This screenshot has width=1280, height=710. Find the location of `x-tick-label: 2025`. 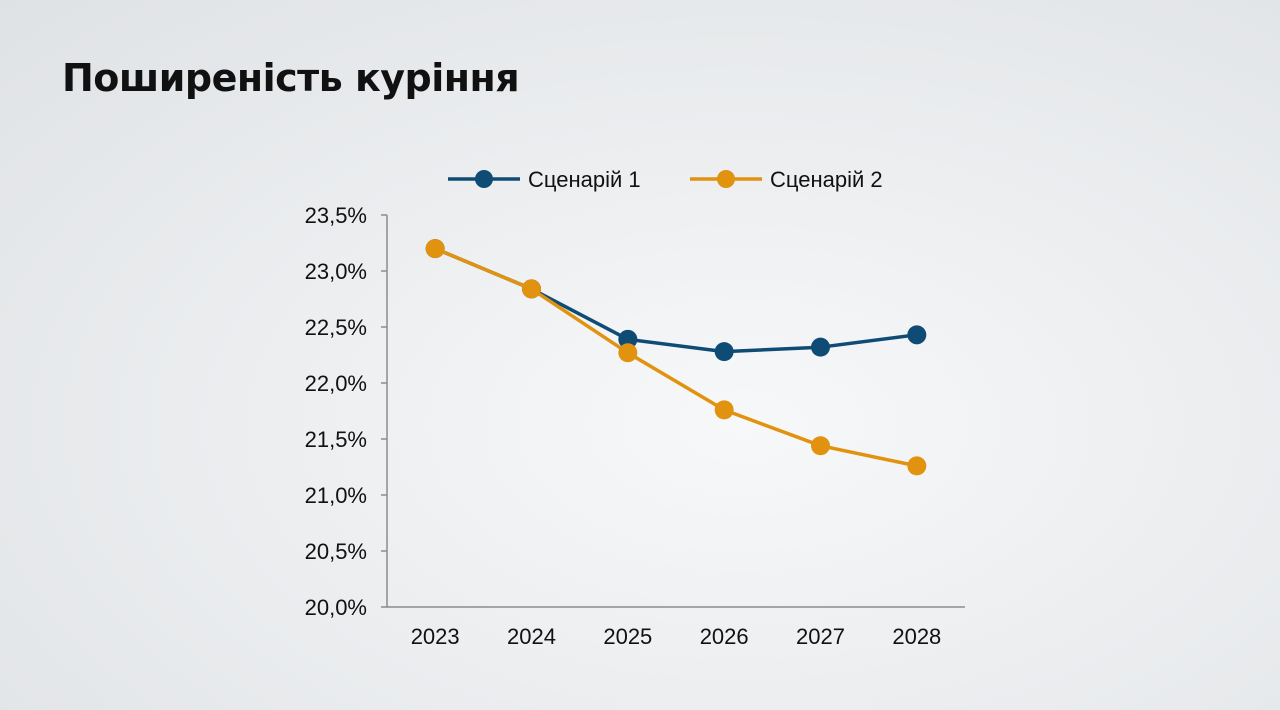

x-tick-label: 2025 is located at coordinates (627, 636).